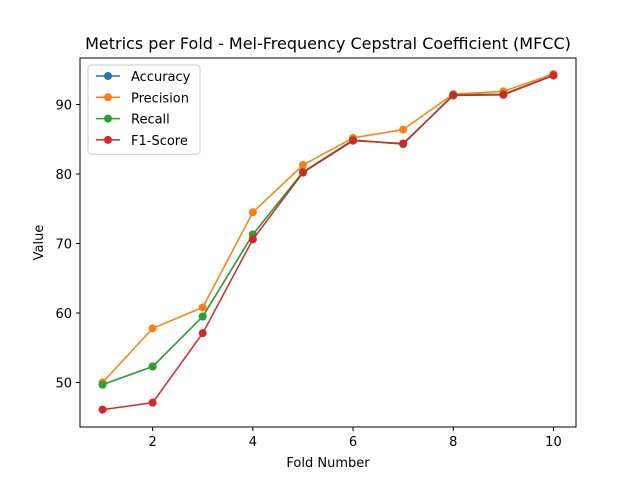 This screenshot has height=480, width=640. What do you see at coordinates (553, 442) in the screenshot?
I see `x-tick-label: 10` at bounding box center [553, 442].